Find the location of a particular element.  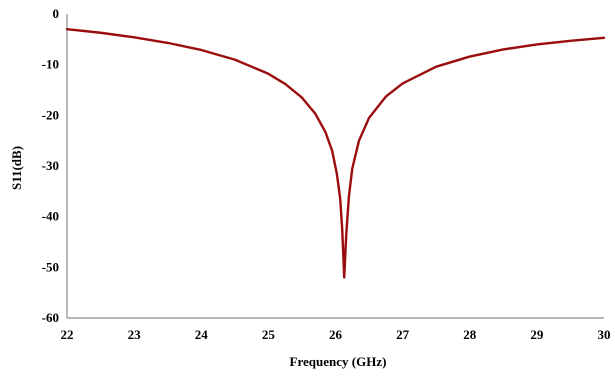

y-axis-title: S11(dB) is located at coordinates (16, 168).